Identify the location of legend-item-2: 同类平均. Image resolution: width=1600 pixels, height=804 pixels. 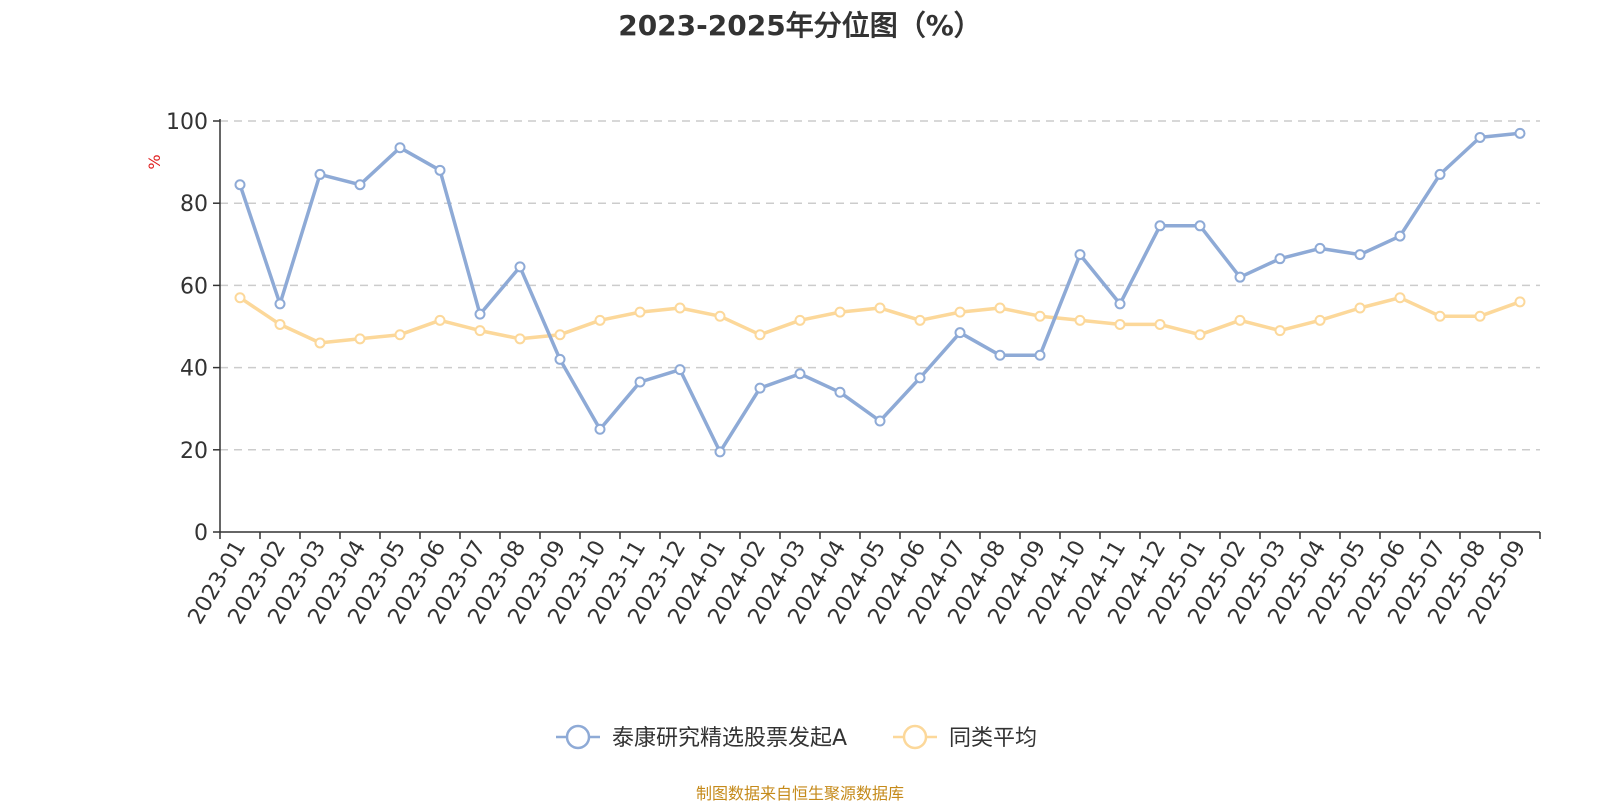
(965, 737).